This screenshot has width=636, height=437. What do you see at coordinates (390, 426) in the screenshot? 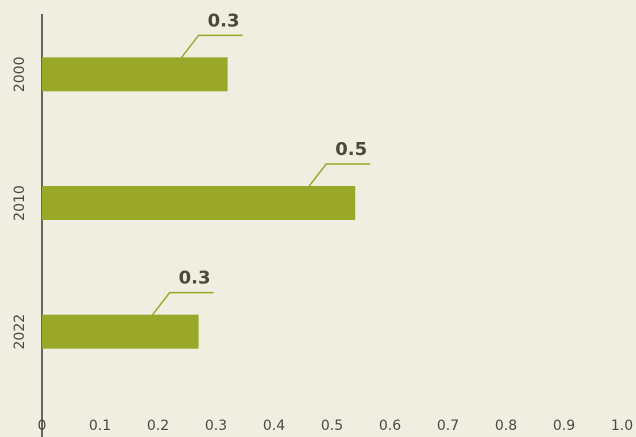
I see `x-tick-label: 0.6` at bounding box center [390, 426].